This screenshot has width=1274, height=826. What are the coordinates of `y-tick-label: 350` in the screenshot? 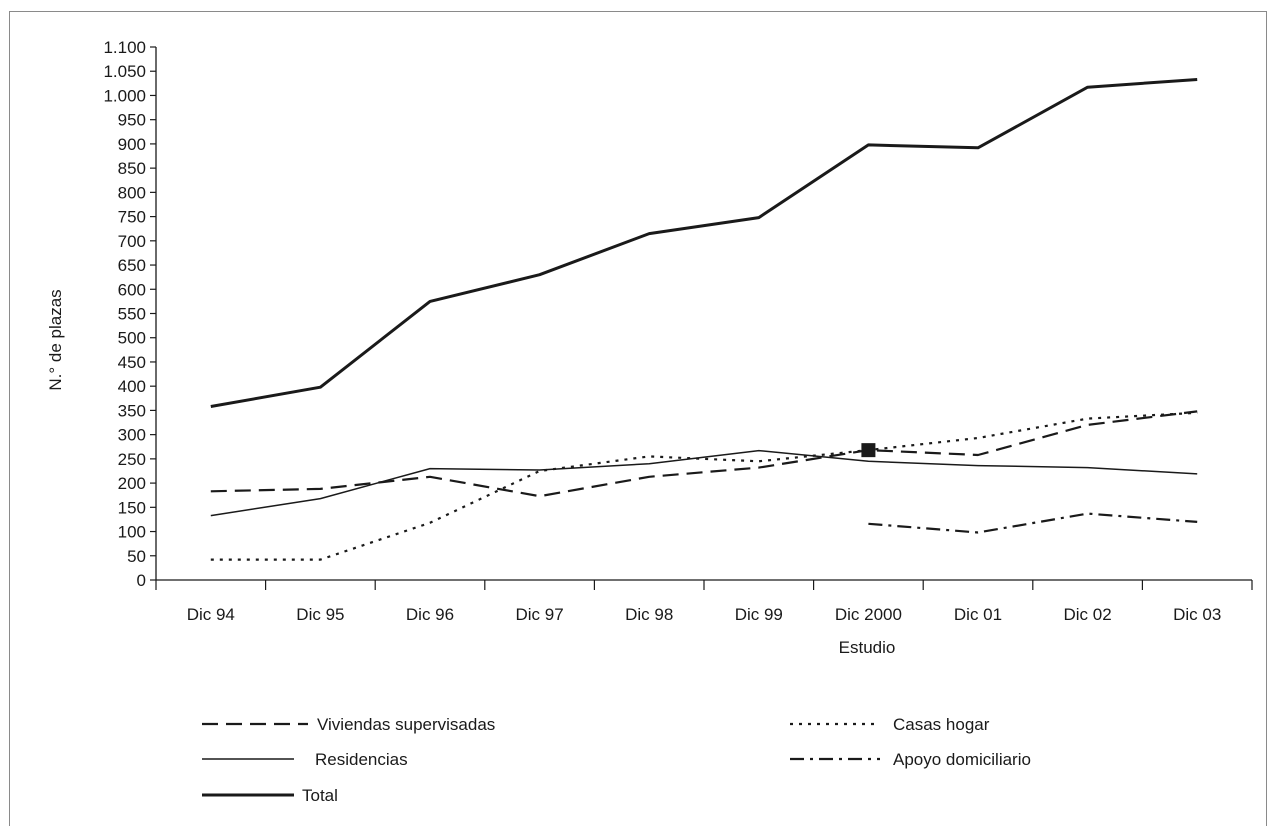 It's located at (132, 410).